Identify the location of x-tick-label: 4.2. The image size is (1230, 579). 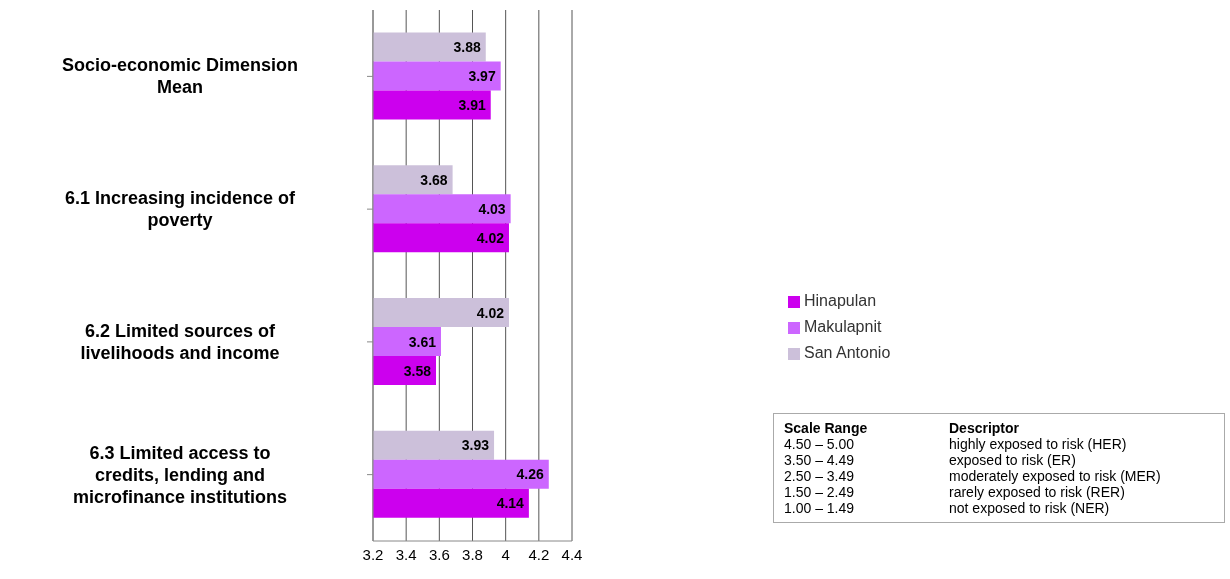
(539, 554).